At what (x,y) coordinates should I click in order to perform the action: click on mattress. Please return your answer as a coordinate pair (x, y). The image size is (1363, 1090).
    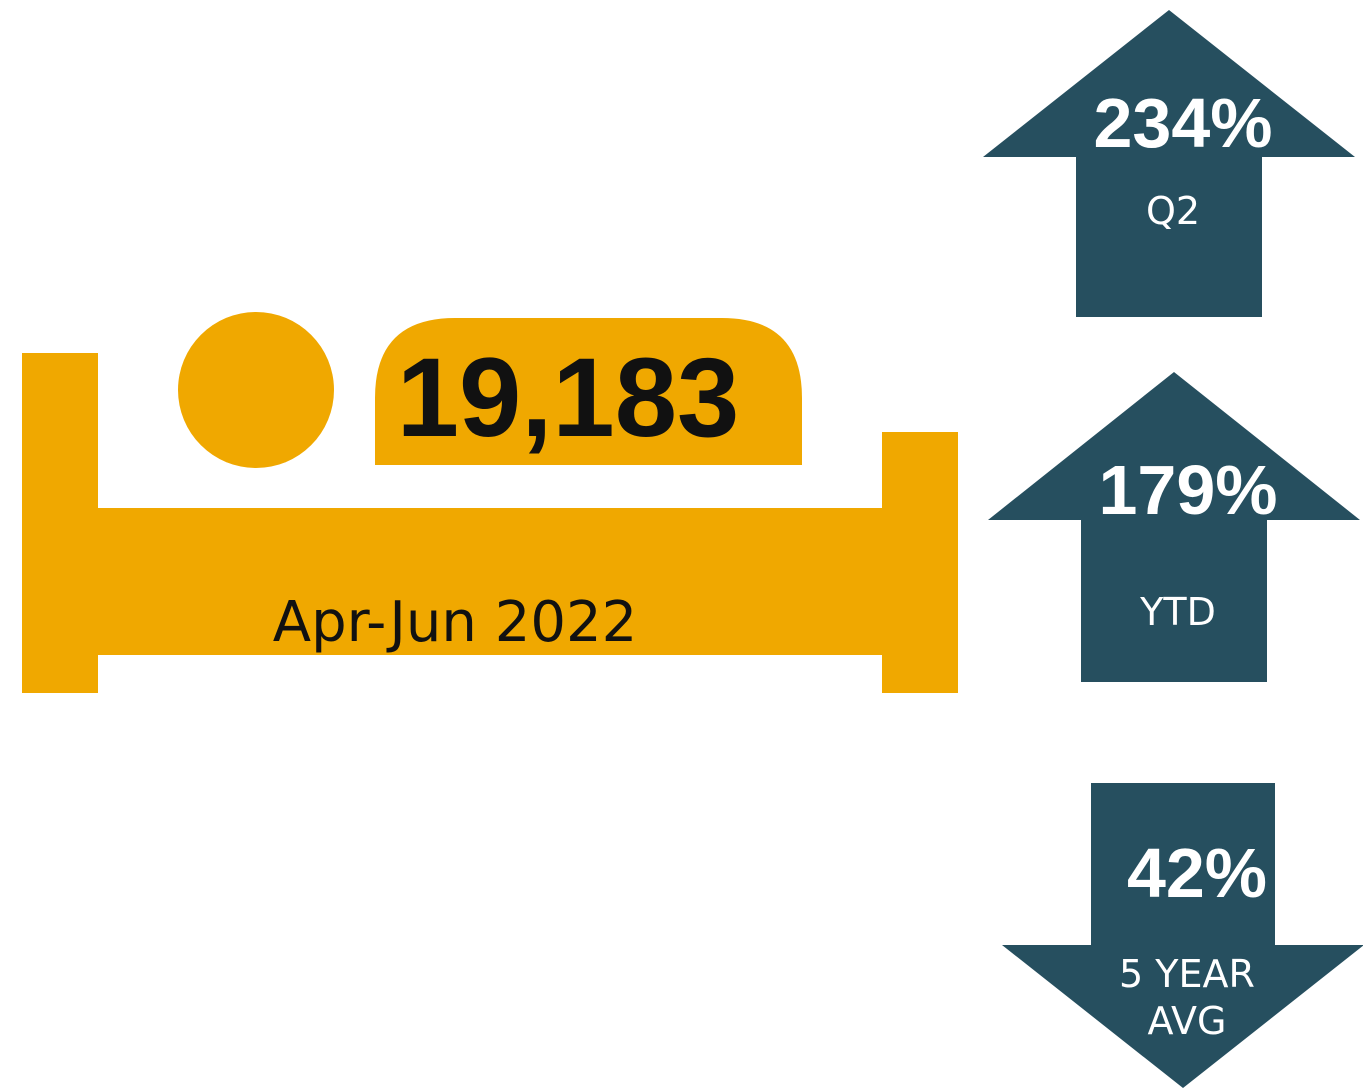
    Looking at the image, I should click on (490, 581).